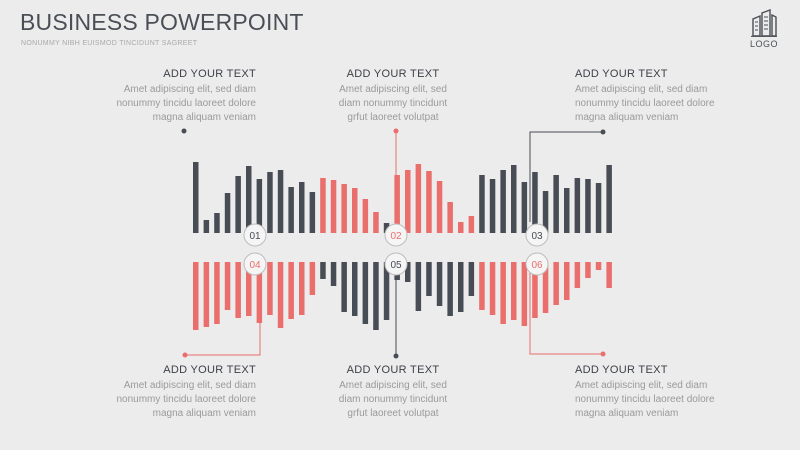 This screenshot has height=450, width=800. I want to click on marker-label: 04, so click(255, 265).